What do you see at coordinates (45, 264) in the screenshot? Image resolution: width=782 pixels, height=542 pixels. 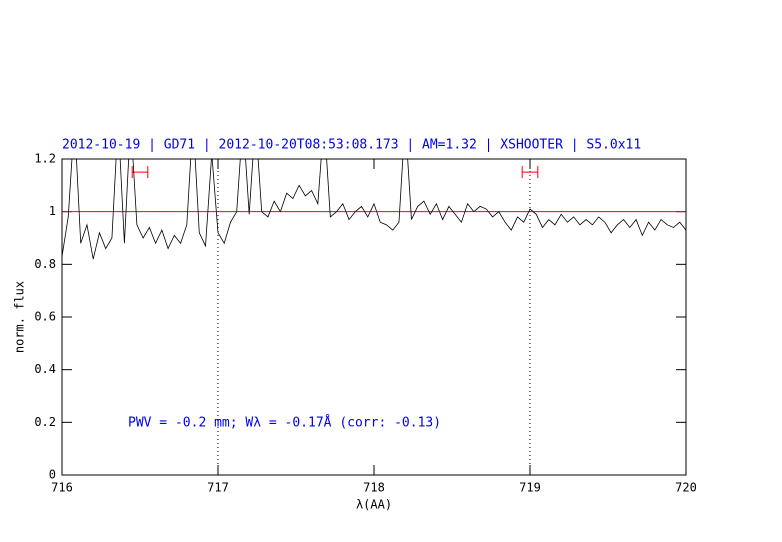 I see `y-tick-label: 0.8` at bounding box center [45, 264].